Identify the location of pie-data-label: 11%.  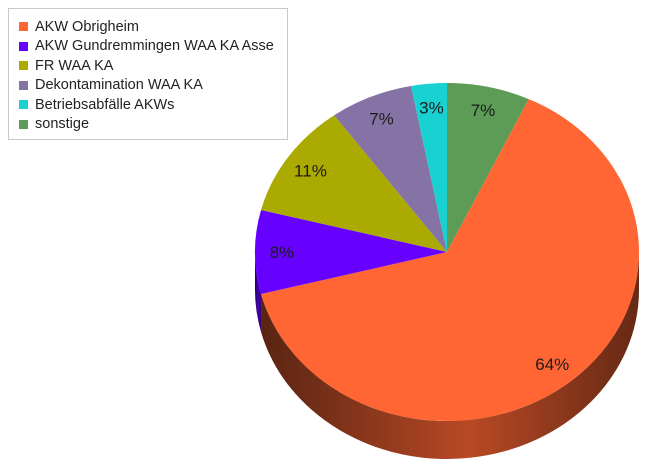
(310, 170).